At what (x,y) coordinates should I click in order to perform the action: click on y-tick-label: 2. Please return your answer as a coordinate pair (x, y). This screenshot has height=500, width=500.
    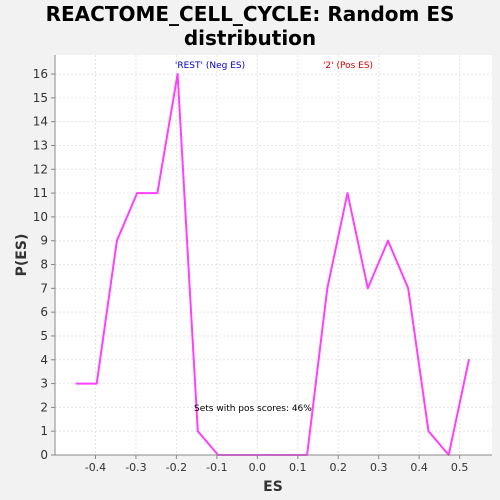
    Looking at the image, I should click on (44, 407).